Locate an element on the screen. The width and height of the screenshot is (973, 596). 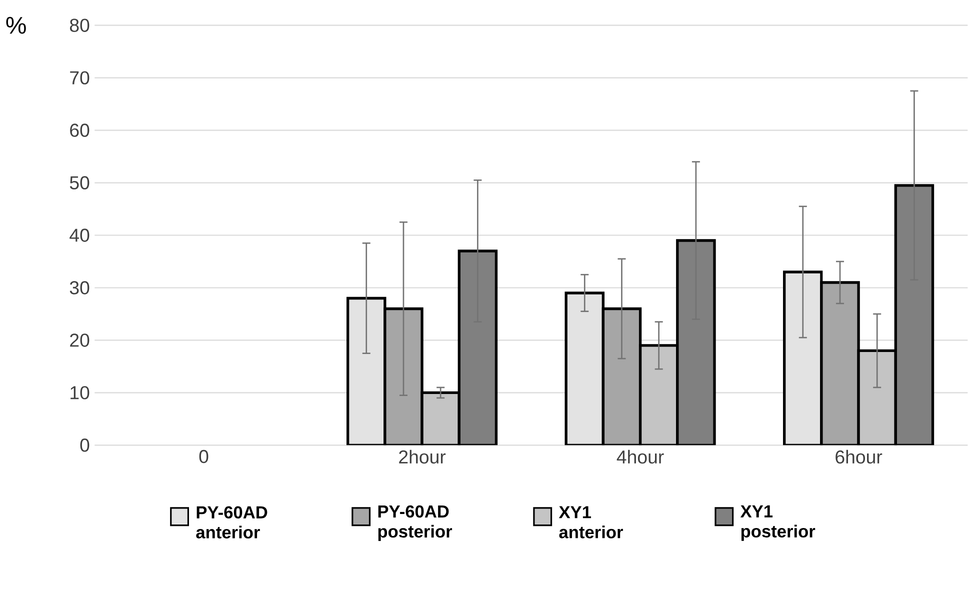
y-axis-title: % is located at coordinates (16, 25).